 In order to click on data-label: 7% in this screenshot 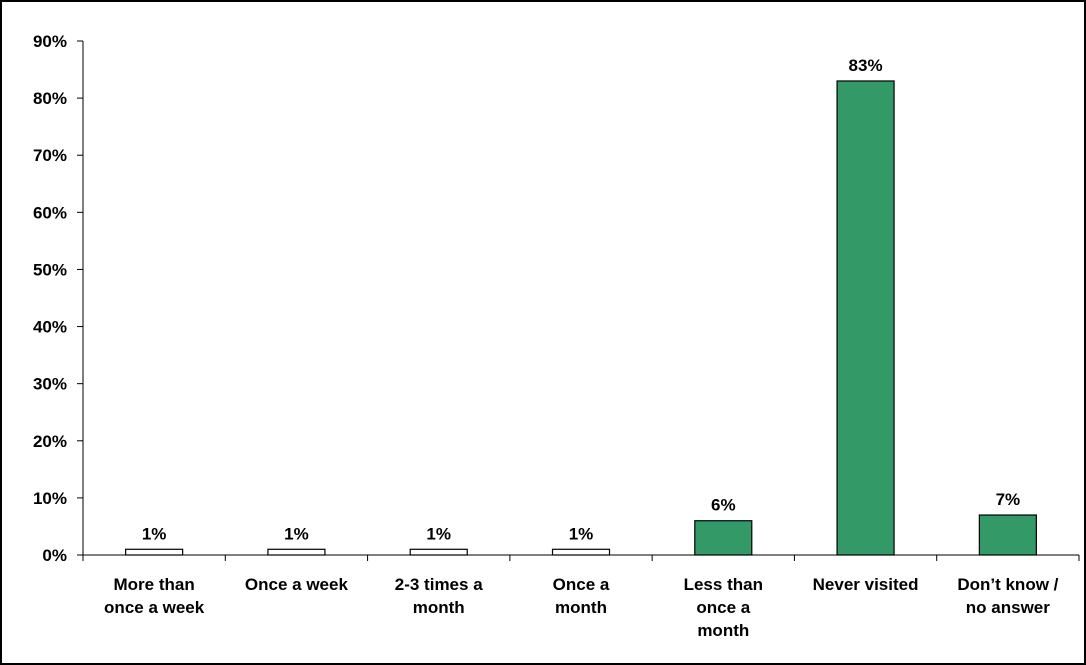, I will do `click(1008, 499)`.